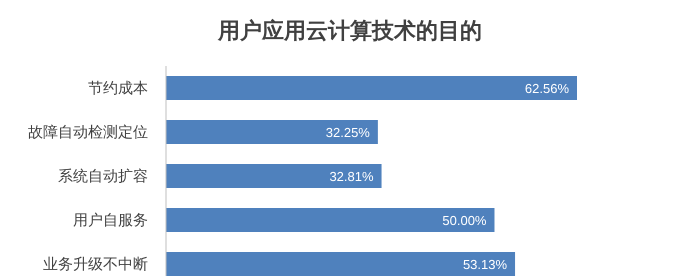 The height and width of the screenshot is (276, 700). What do you see at coordinates (95, 264) in the screenshot?
I see `category-label: 业务升级不中断` at bounding box center [95, 264].